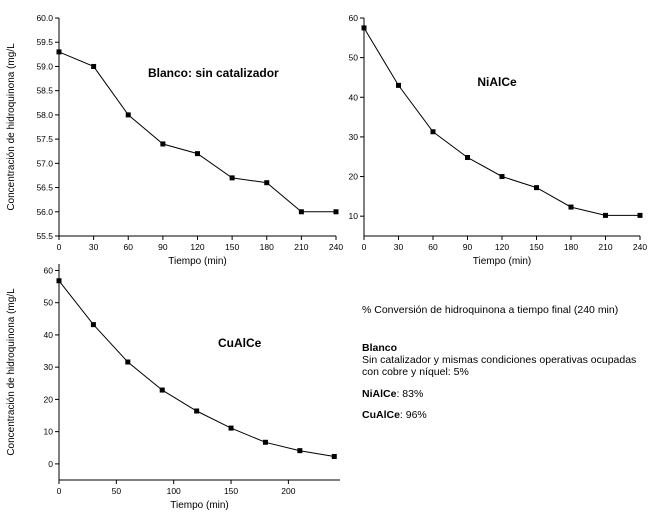 This screenshot has height=512, width=660. Describe the element at coordinates (510, 394) in the screenshot. I see `niallce-result: NiAlCe: 83%` at that location.